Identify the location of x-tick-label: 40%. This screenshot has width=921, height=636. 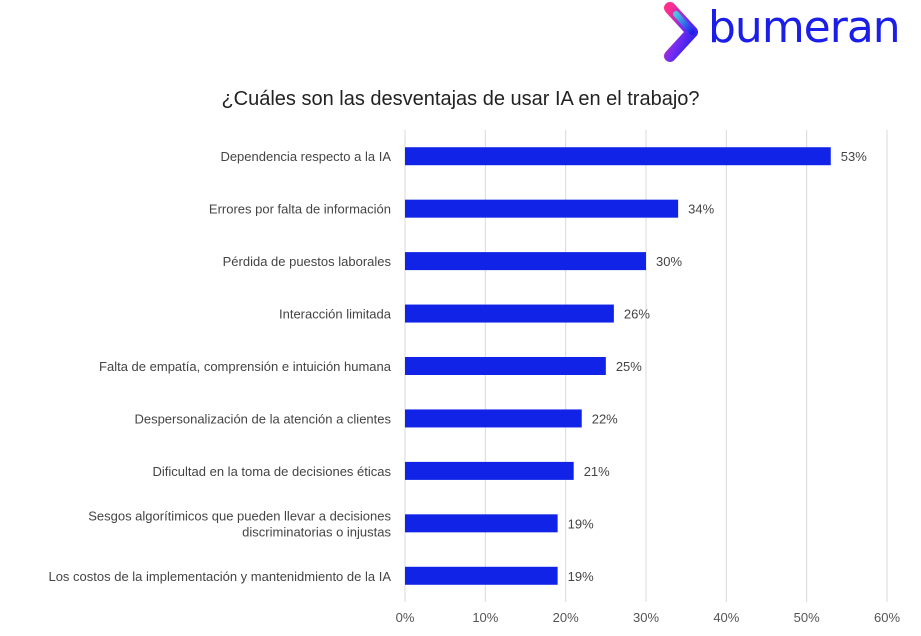
(726, 617).